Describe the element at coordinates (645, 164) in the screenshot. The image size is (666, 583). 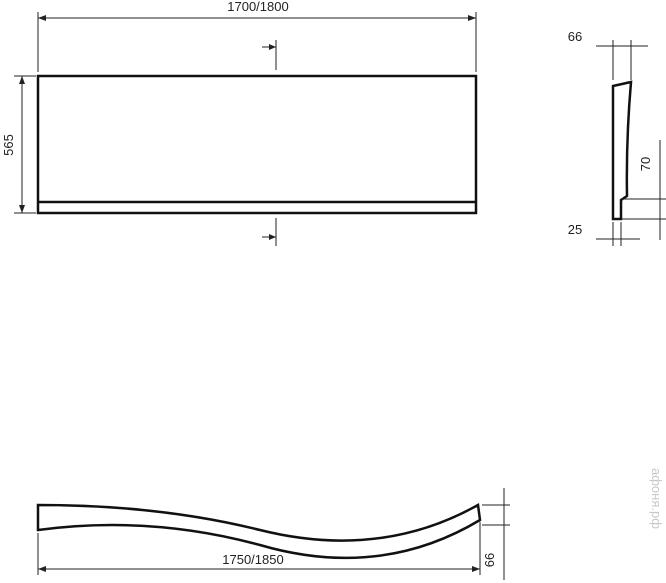
I see `step-label: 70` at that location.